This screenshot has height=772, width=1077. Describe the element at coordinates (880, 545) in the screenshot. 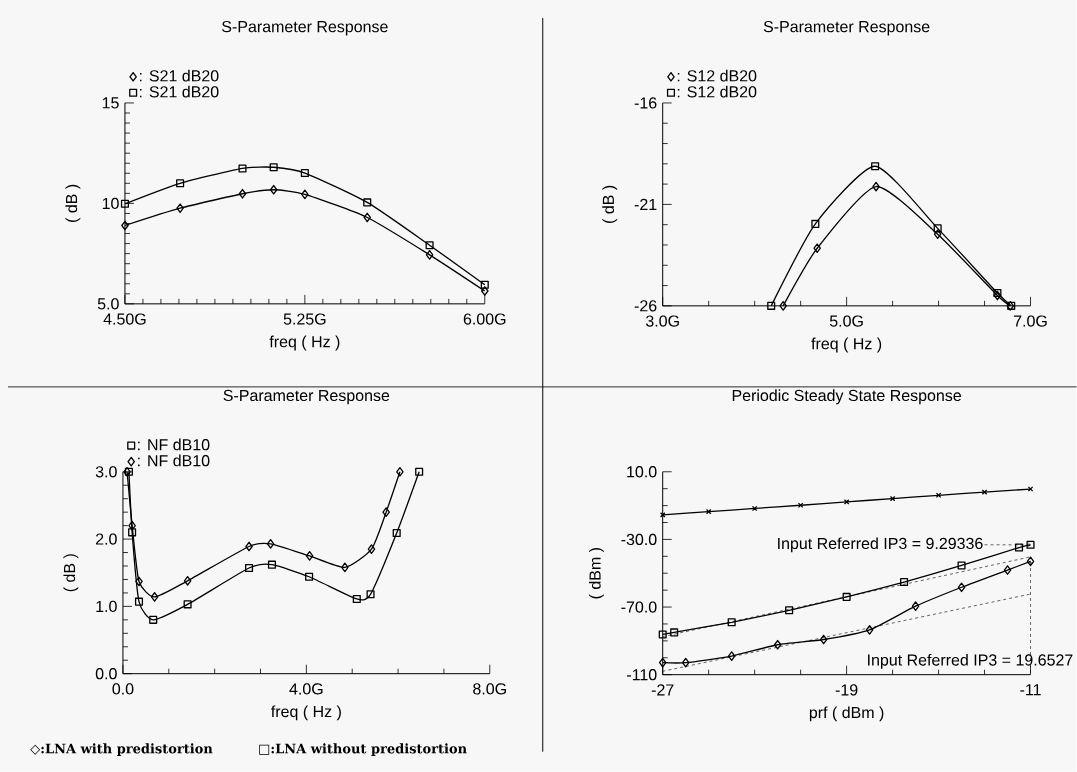

I see `annotation: Input Referred IP3 = 9.29336` at that location.